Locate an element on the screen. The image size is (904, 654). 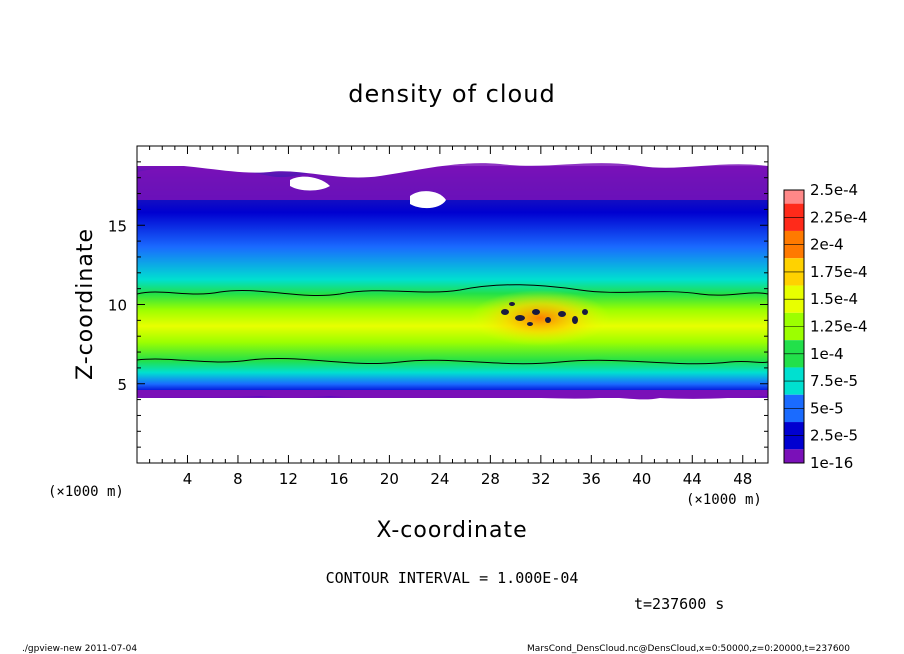
colorbar-label: 1.5e-4 is located at coordinates (834, 299).